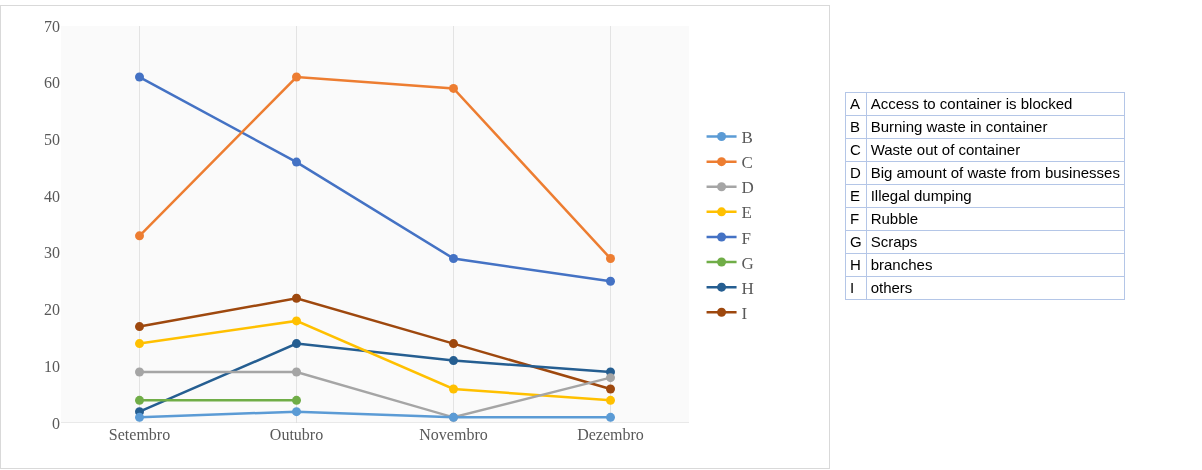  Describe the element at coordinates (747, 263) in the screenshot. I see `legend-label: G` at that location.